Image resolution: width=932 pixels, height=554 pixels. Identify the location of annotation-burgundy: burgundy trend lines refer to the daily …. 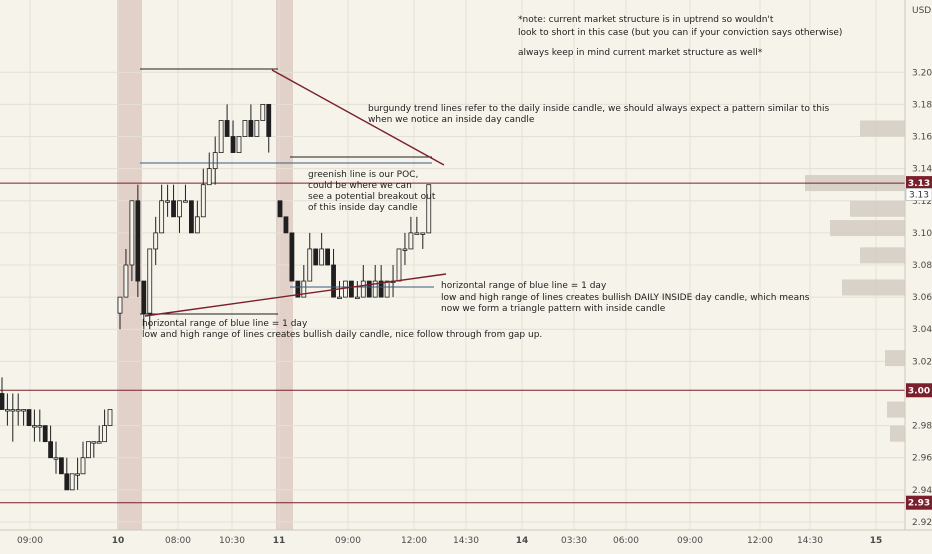
(598, 114).